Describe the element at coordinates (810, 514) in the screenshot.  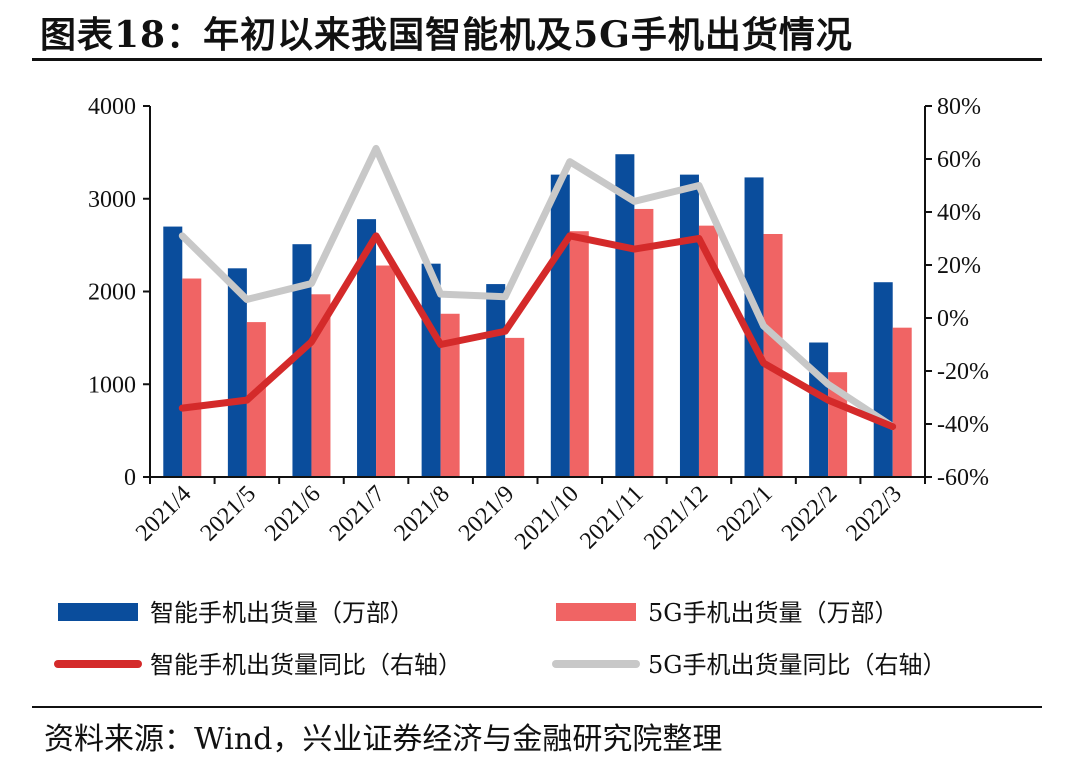
I see `x-axis-category-label: 2022/2` at that location.